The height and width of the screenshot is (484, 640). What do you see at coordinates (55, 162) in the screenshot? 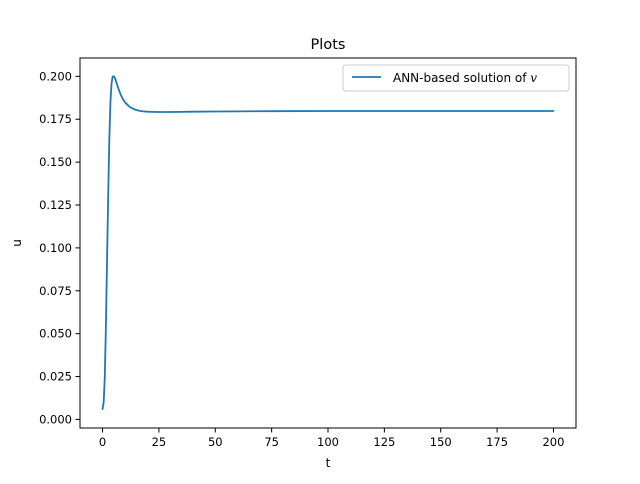
I see `y-tick-label: 0.150` at bounding box center [55, 162].